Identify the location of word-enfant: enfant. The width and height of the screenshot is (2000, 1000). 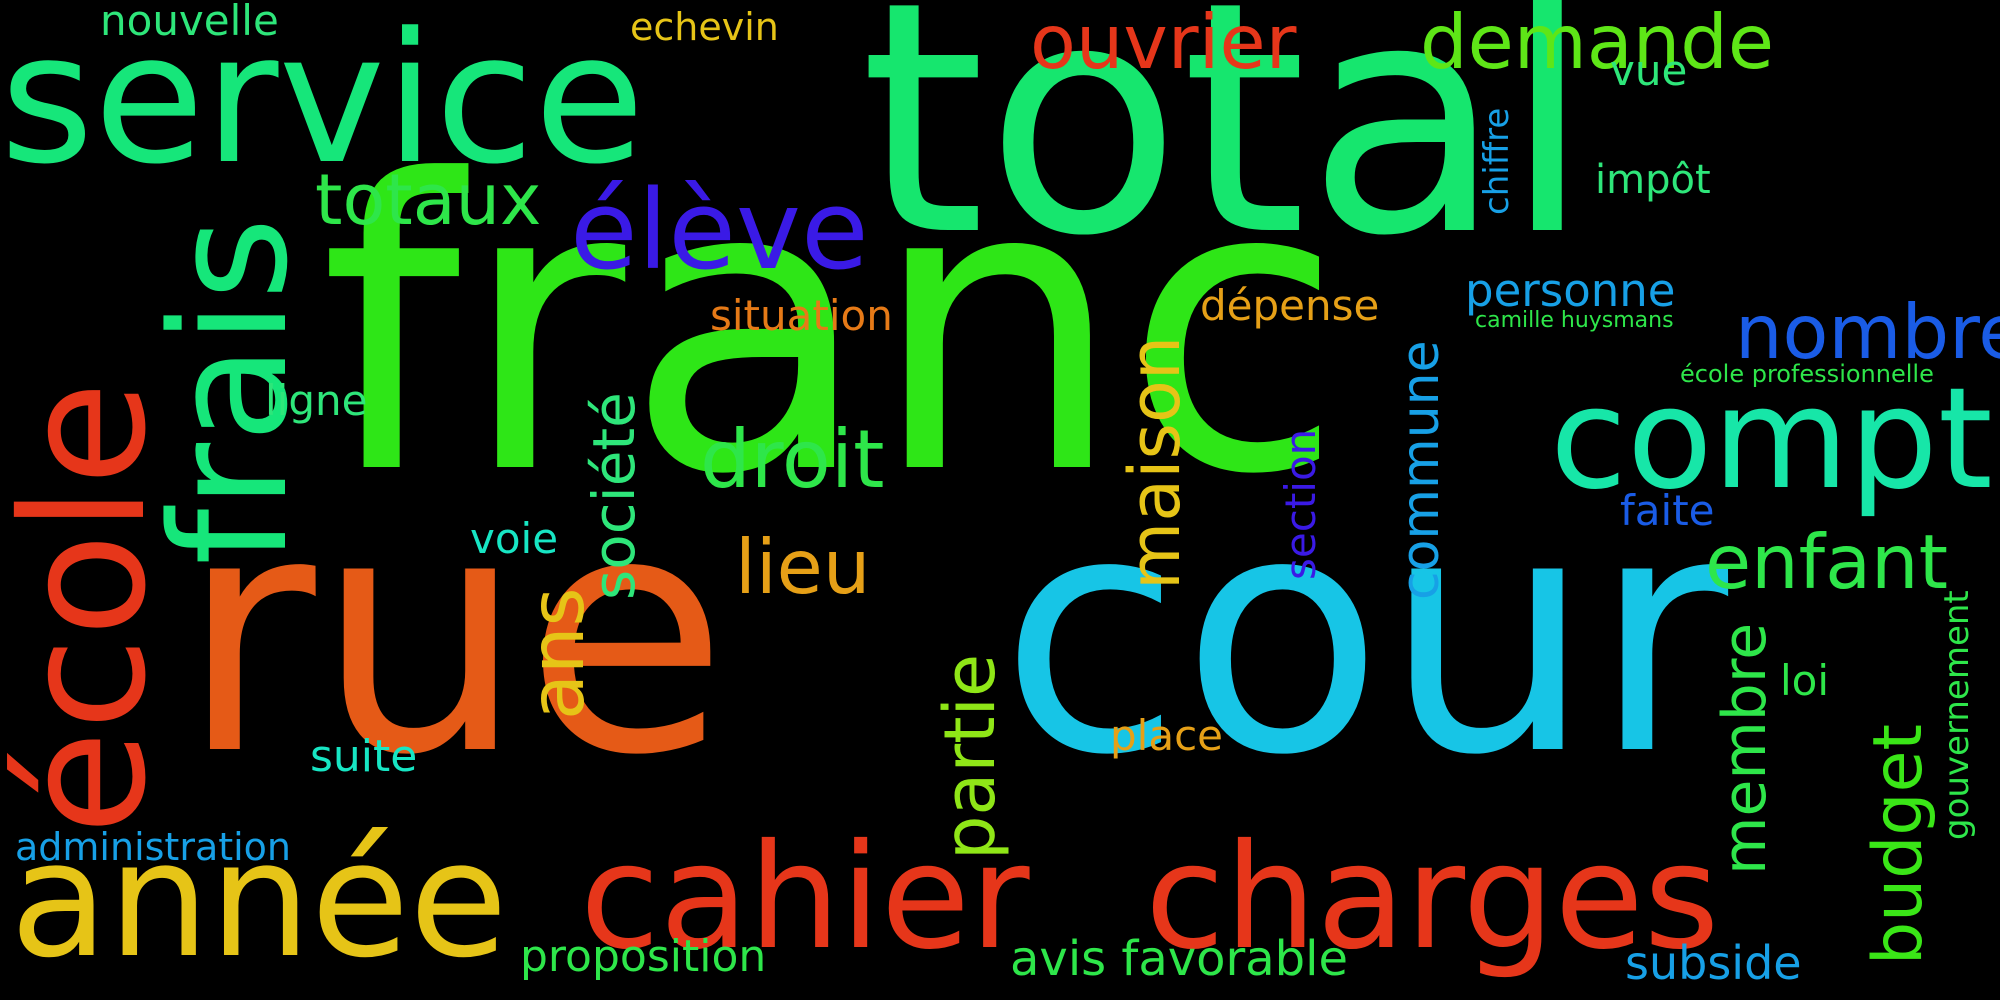
(1826, 562).